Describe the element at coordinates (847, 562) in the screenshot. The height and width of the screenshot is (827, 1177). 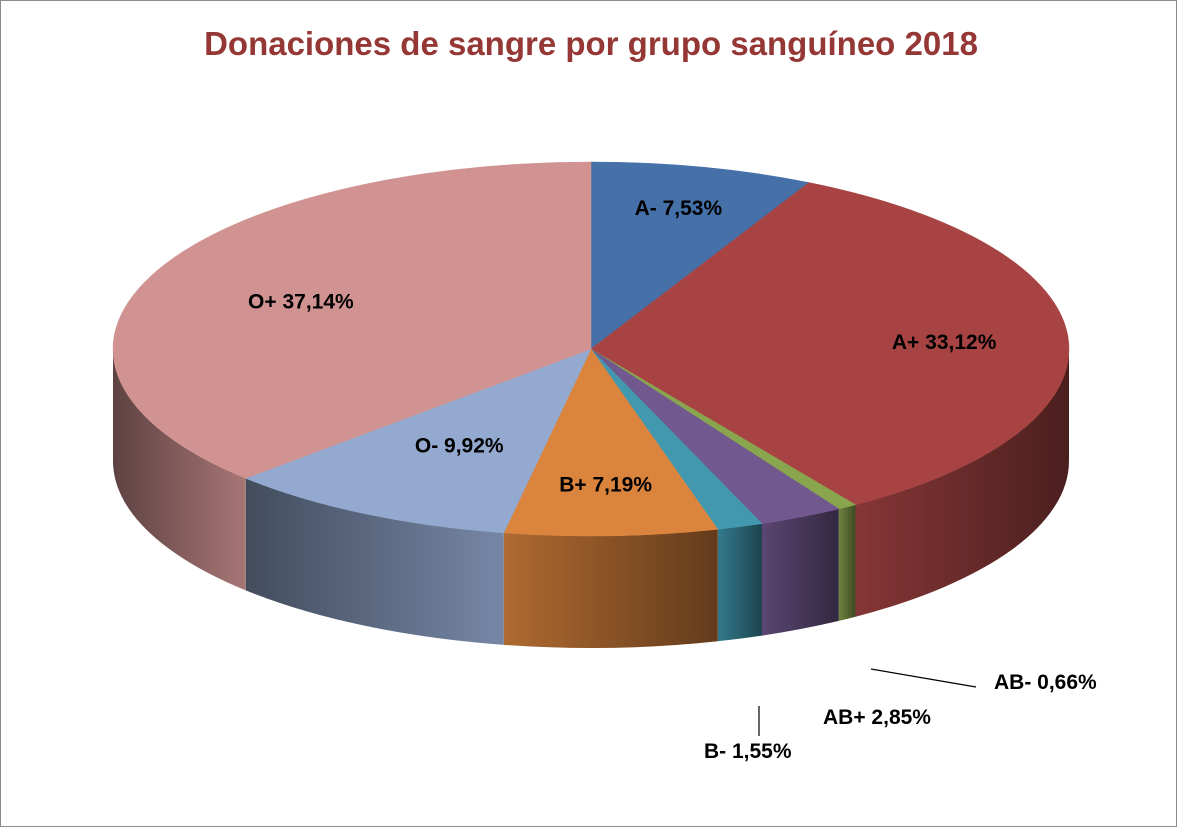
I see `pie-side-abminus` at that location.